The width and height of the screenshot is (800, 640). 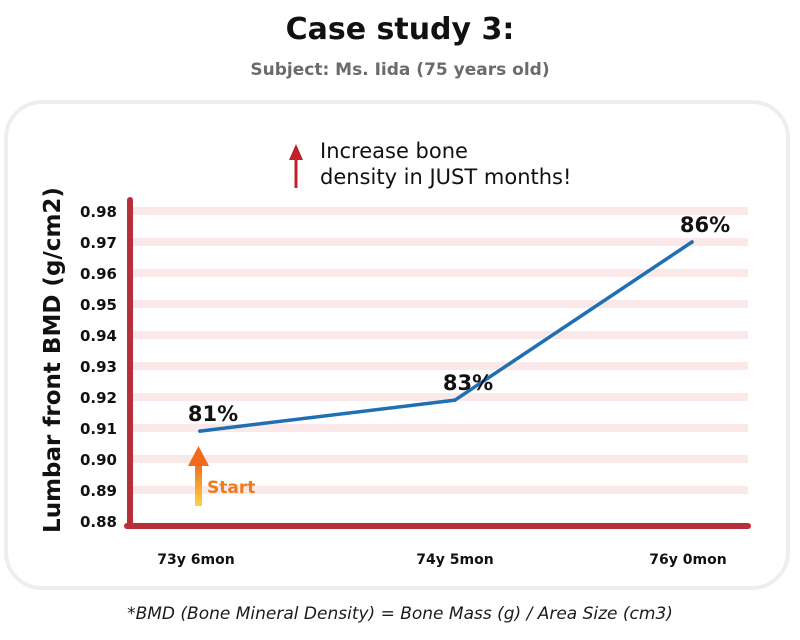 What do you see at coordinates (296, 166) in the screenshot?
I see `up-arrow-icon` at bounding box center [296, 166].